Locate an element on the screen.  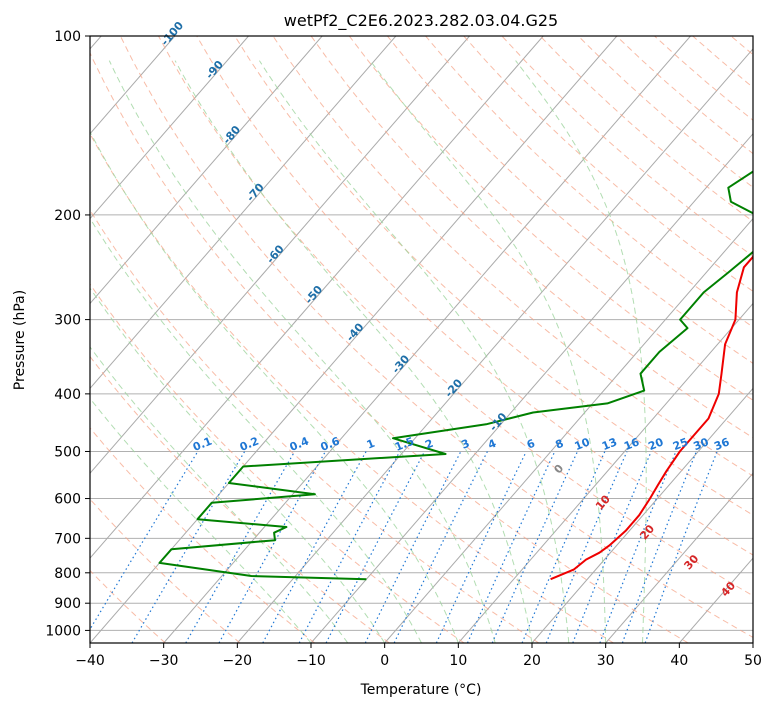
y-axis-title: Pressure (hPa) is located at coordinates (20, 340).